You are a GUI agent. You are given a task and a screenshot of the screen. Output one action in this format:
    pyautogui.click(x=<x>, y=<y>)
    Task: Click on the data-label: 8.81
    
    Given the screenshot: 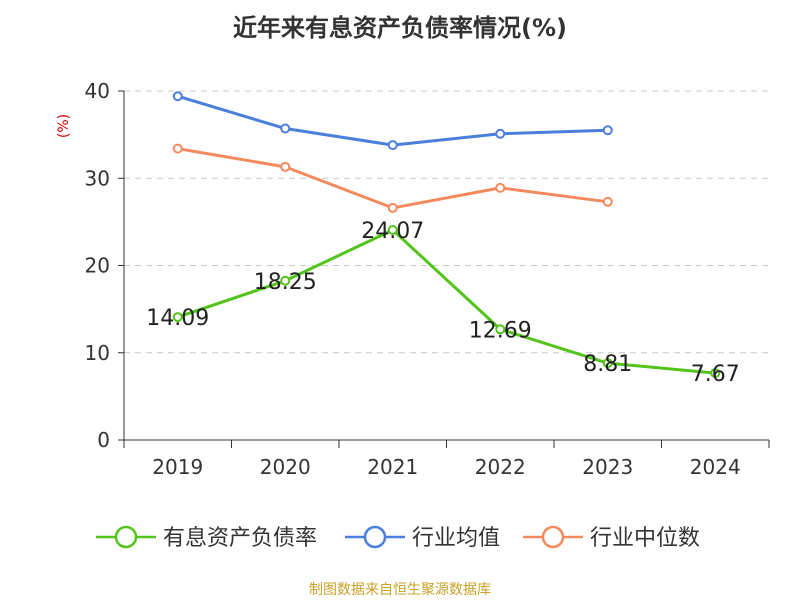 What is the action you would take?
    pyautogui.click(x=607, y=364)
    